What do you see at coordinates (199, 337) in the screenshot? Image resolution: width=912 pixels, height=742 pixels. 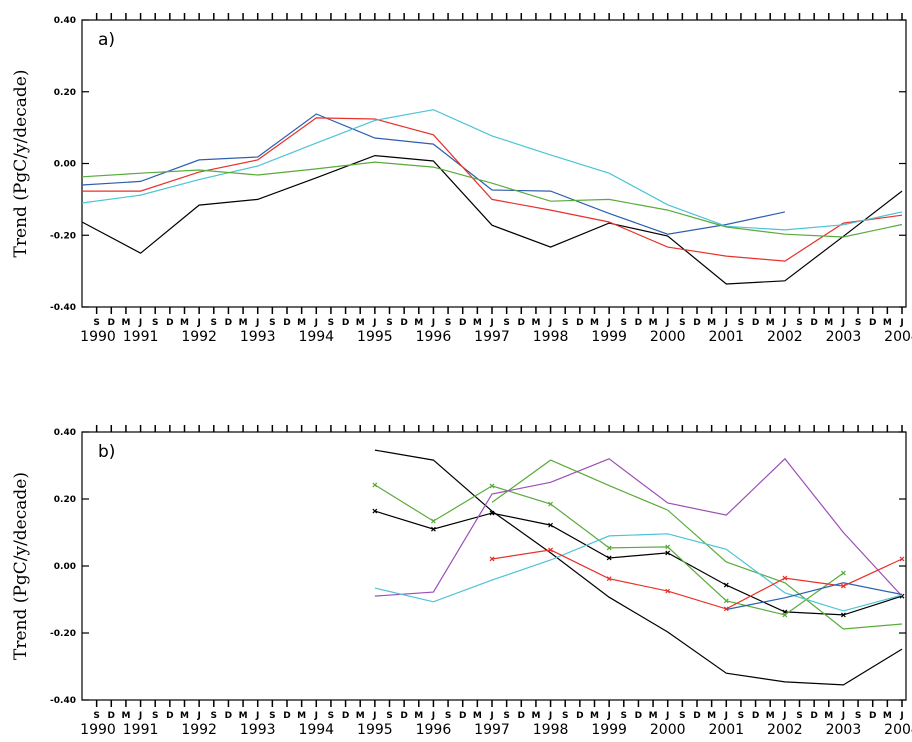 I see `year-label: 1992` at bounding box center [199, 337].